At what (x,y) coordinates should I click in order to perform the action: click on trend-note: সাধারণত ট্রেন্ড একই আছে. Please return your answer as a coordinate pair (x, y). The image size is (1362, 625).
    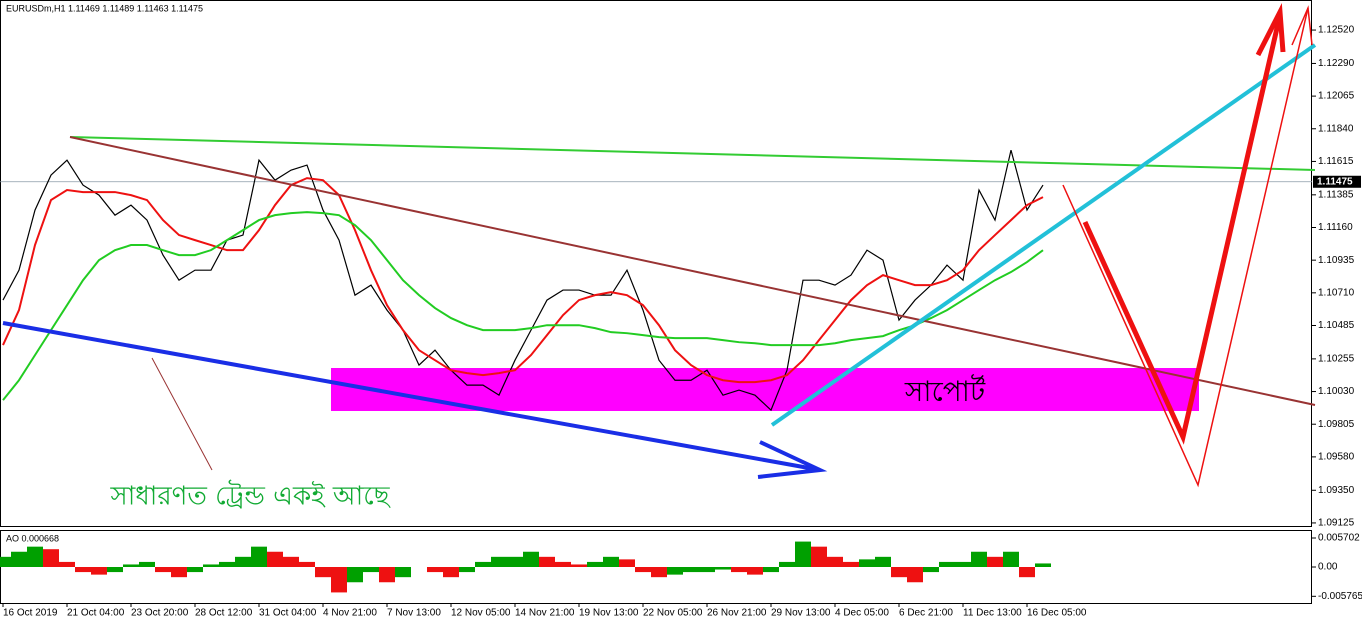
    Looking at the image, I should click on (250, 496).